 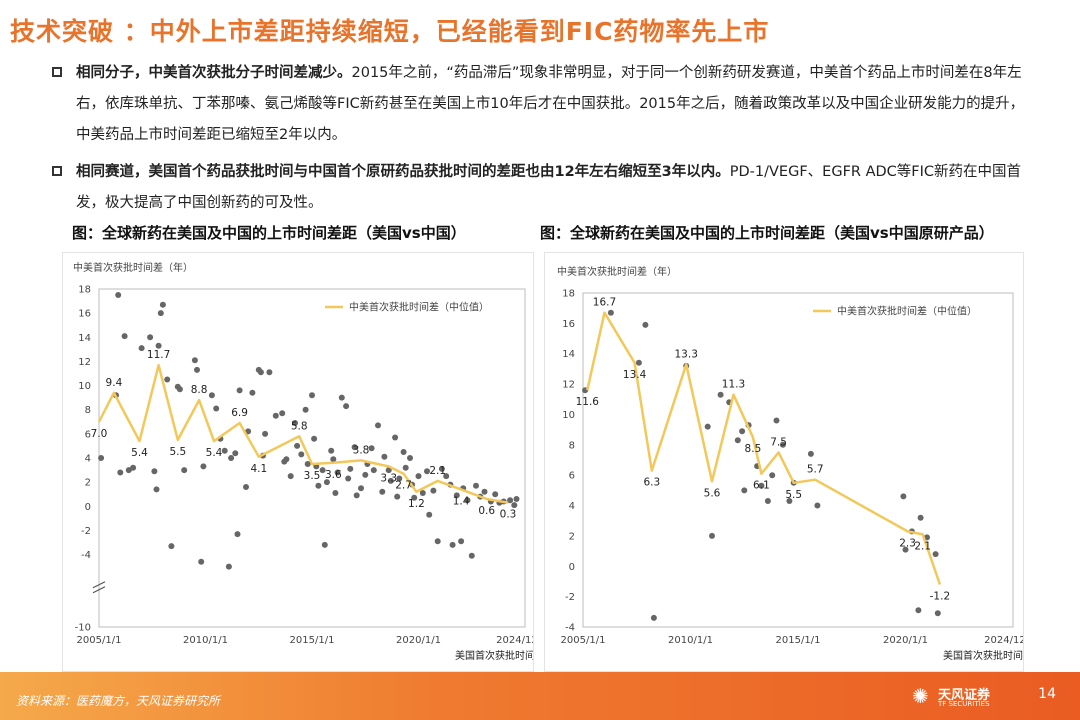 What do you see at coordinates (299, 426) in the screenshot?
I see `median-data-label: 5.8` at bounding box center [299, 426].